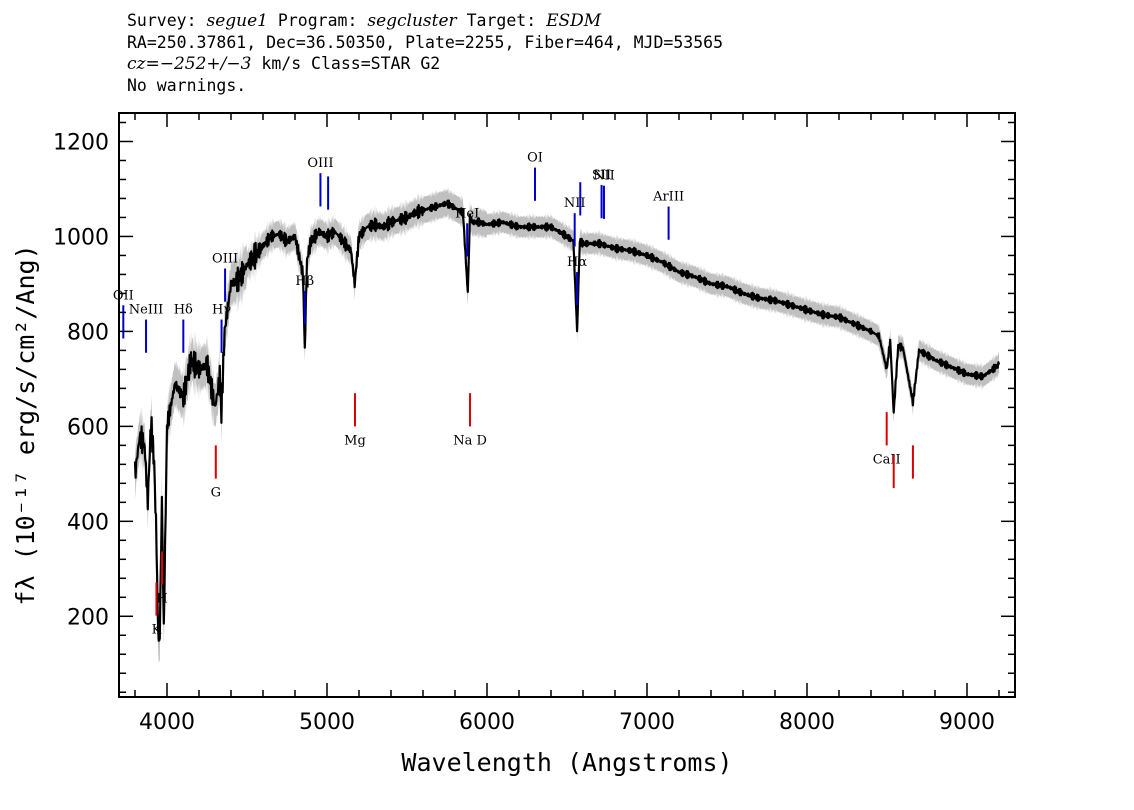 The width and height of the screenshot is (1134, 810). Describe the element at coordinates (88, 617) in the screenshot. I see `y-tick-label: 200` at that location.